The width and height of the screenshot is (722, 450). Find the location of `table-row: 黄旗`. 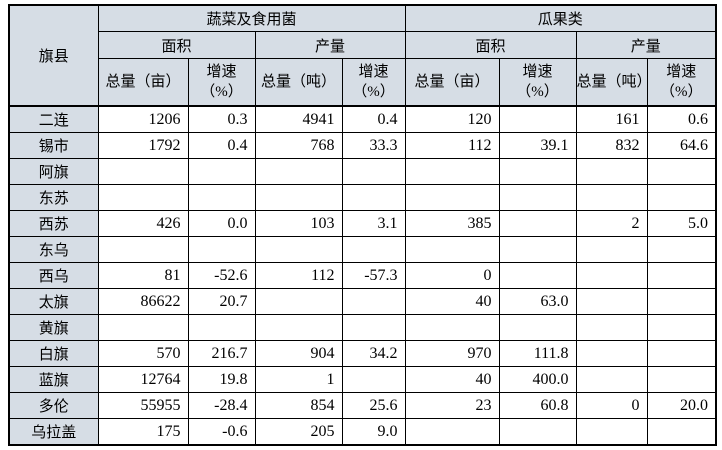

table-row: 黄旗 is located at coordinates (362, 327).